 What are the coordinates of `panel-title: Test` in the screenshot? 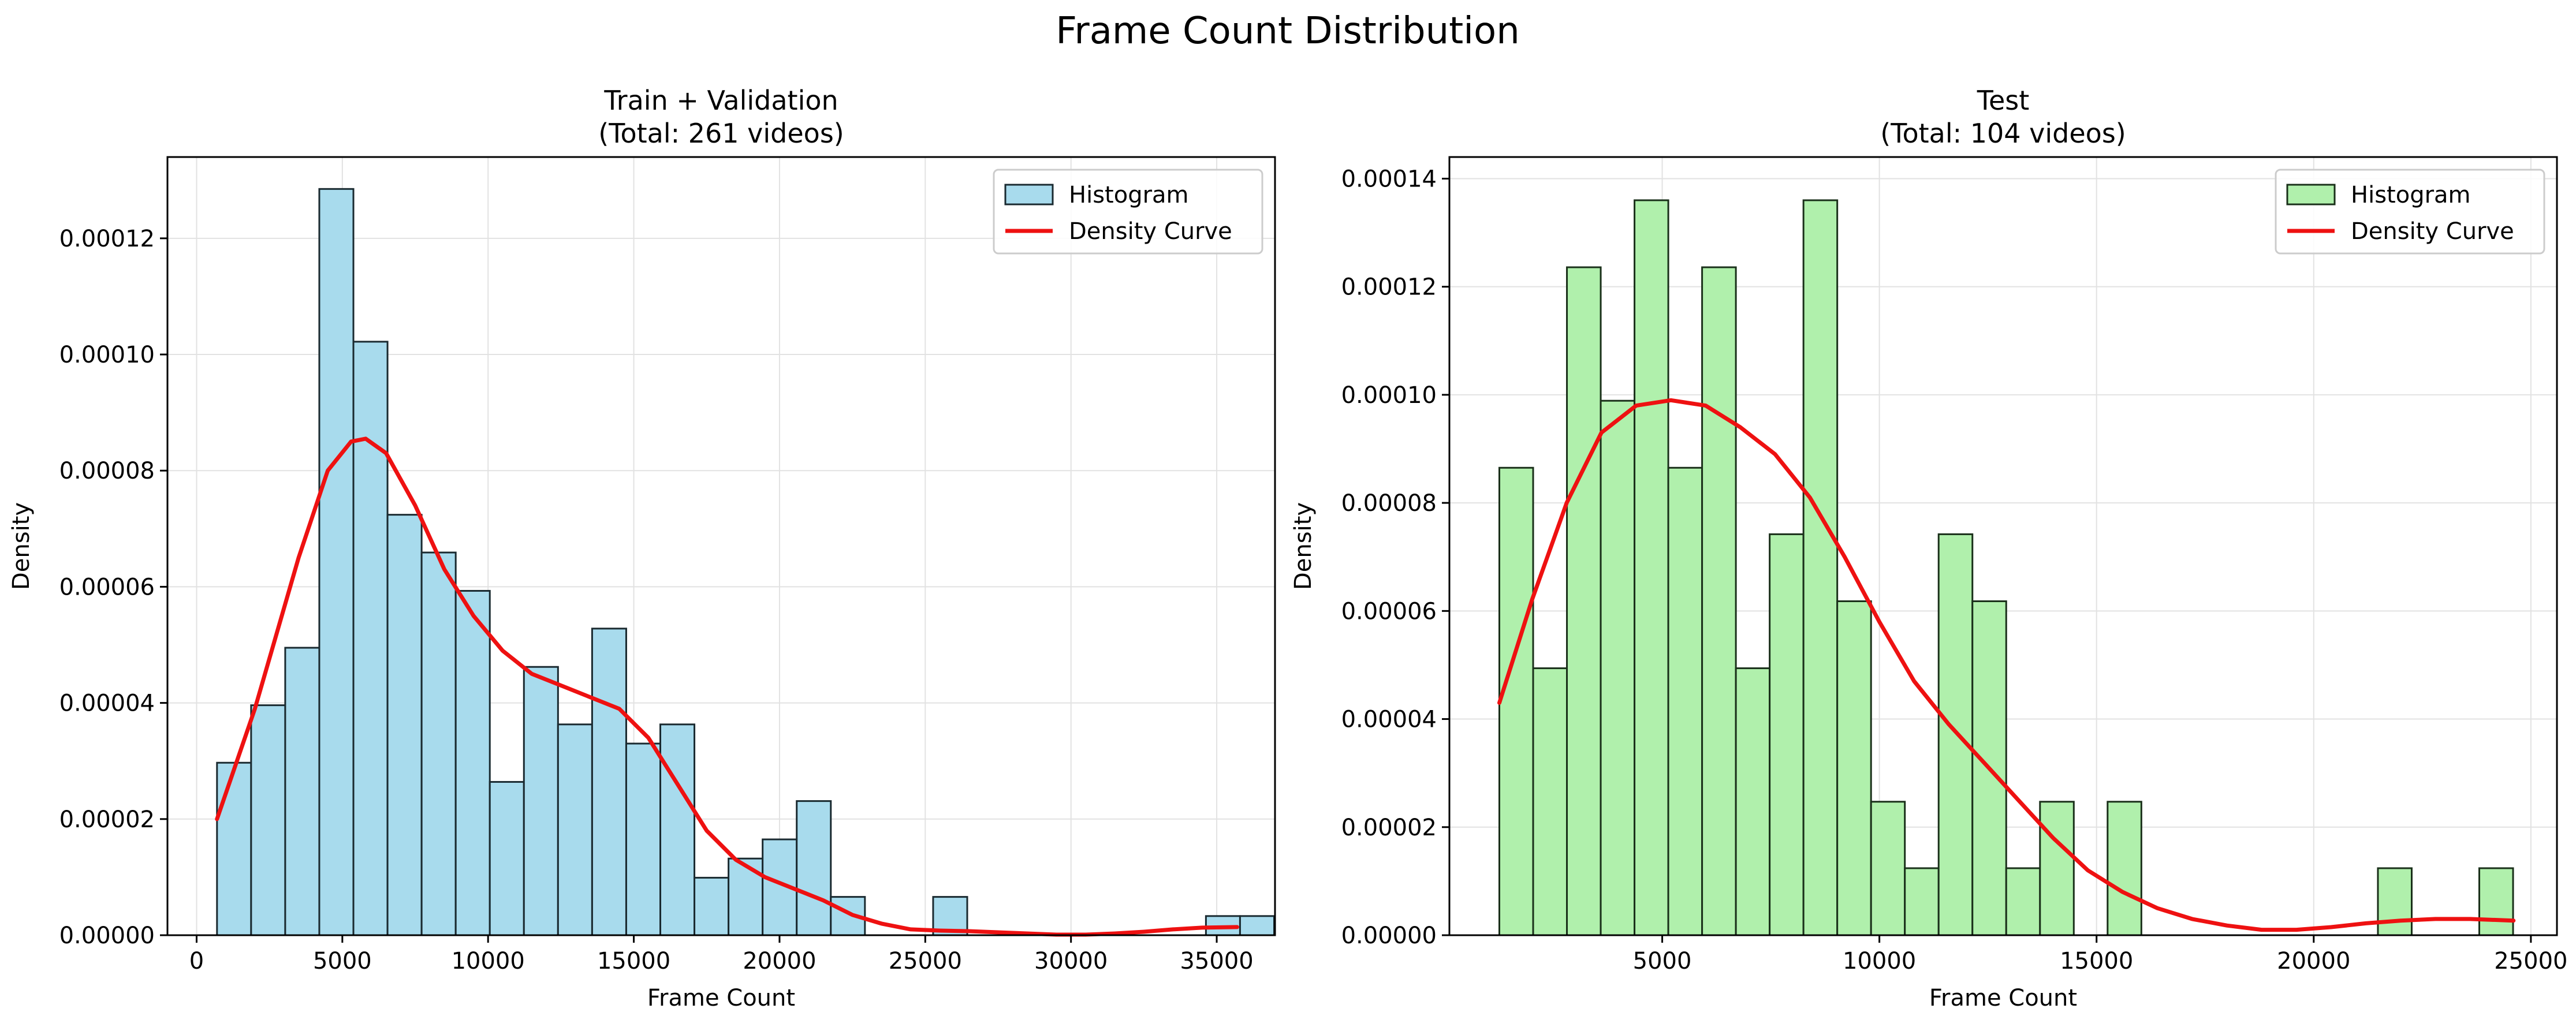 It's located at (2004, 100).